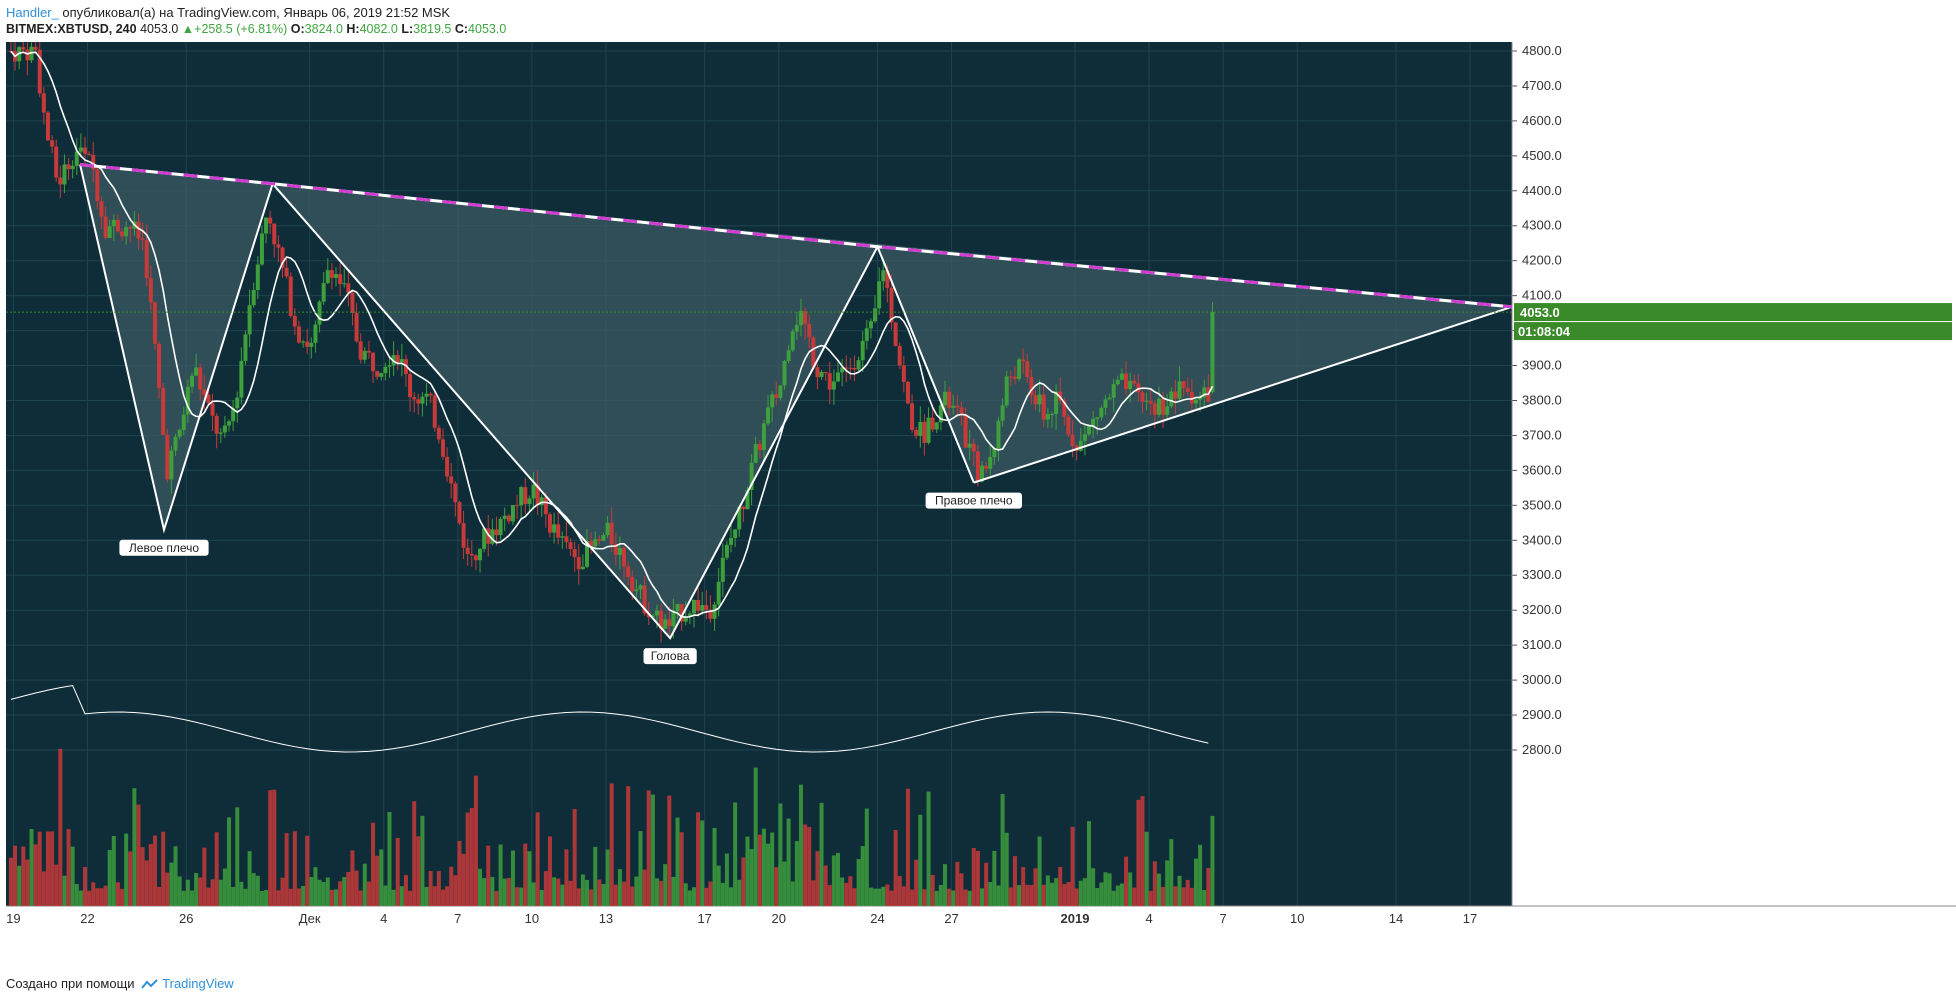 The width and height of the screenshot is (1956, 1003). Describe the element at coordinates (32, 12) in the screenshot. I see `author-link: Handler_` at that location.